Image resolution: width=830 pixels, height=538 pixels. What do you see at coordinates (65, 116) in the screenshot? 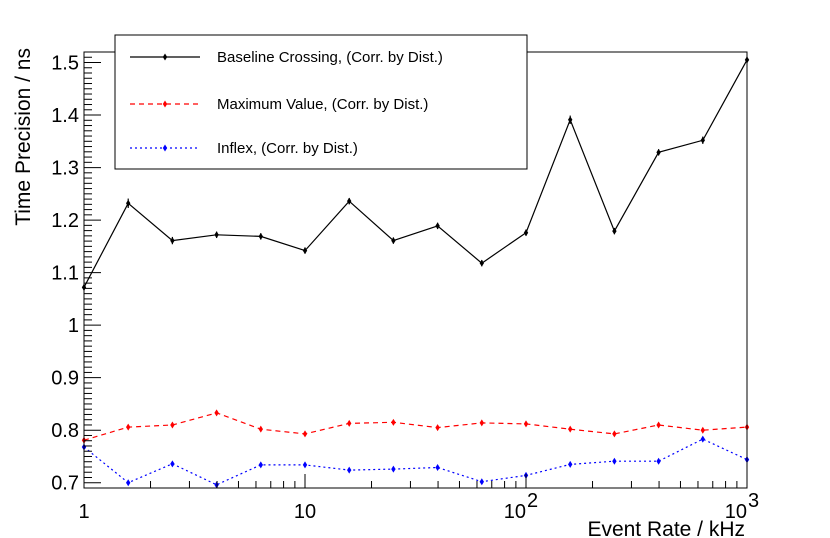
I see `y-tick-label: 1.4` at bounding box center [65, 116].